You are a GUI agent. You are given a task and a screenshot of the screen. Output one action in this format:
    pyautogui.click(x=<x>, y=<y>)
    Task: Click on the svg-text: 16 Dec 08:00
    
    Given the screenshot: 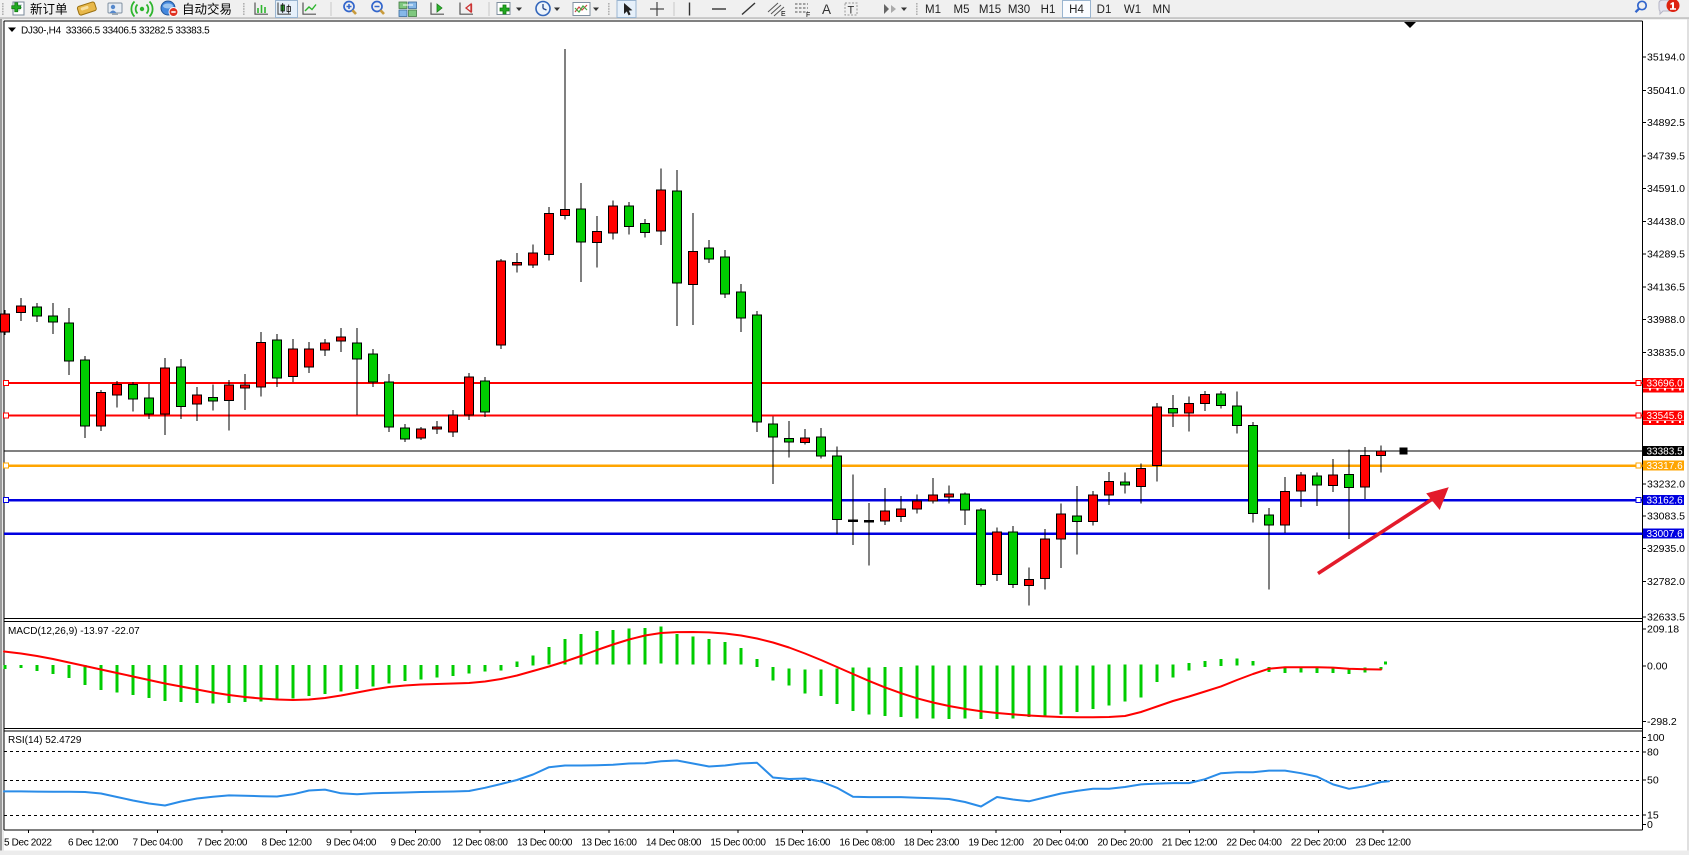 What is the action you would take?
    pyautogui.click(x=867, y=843)
    